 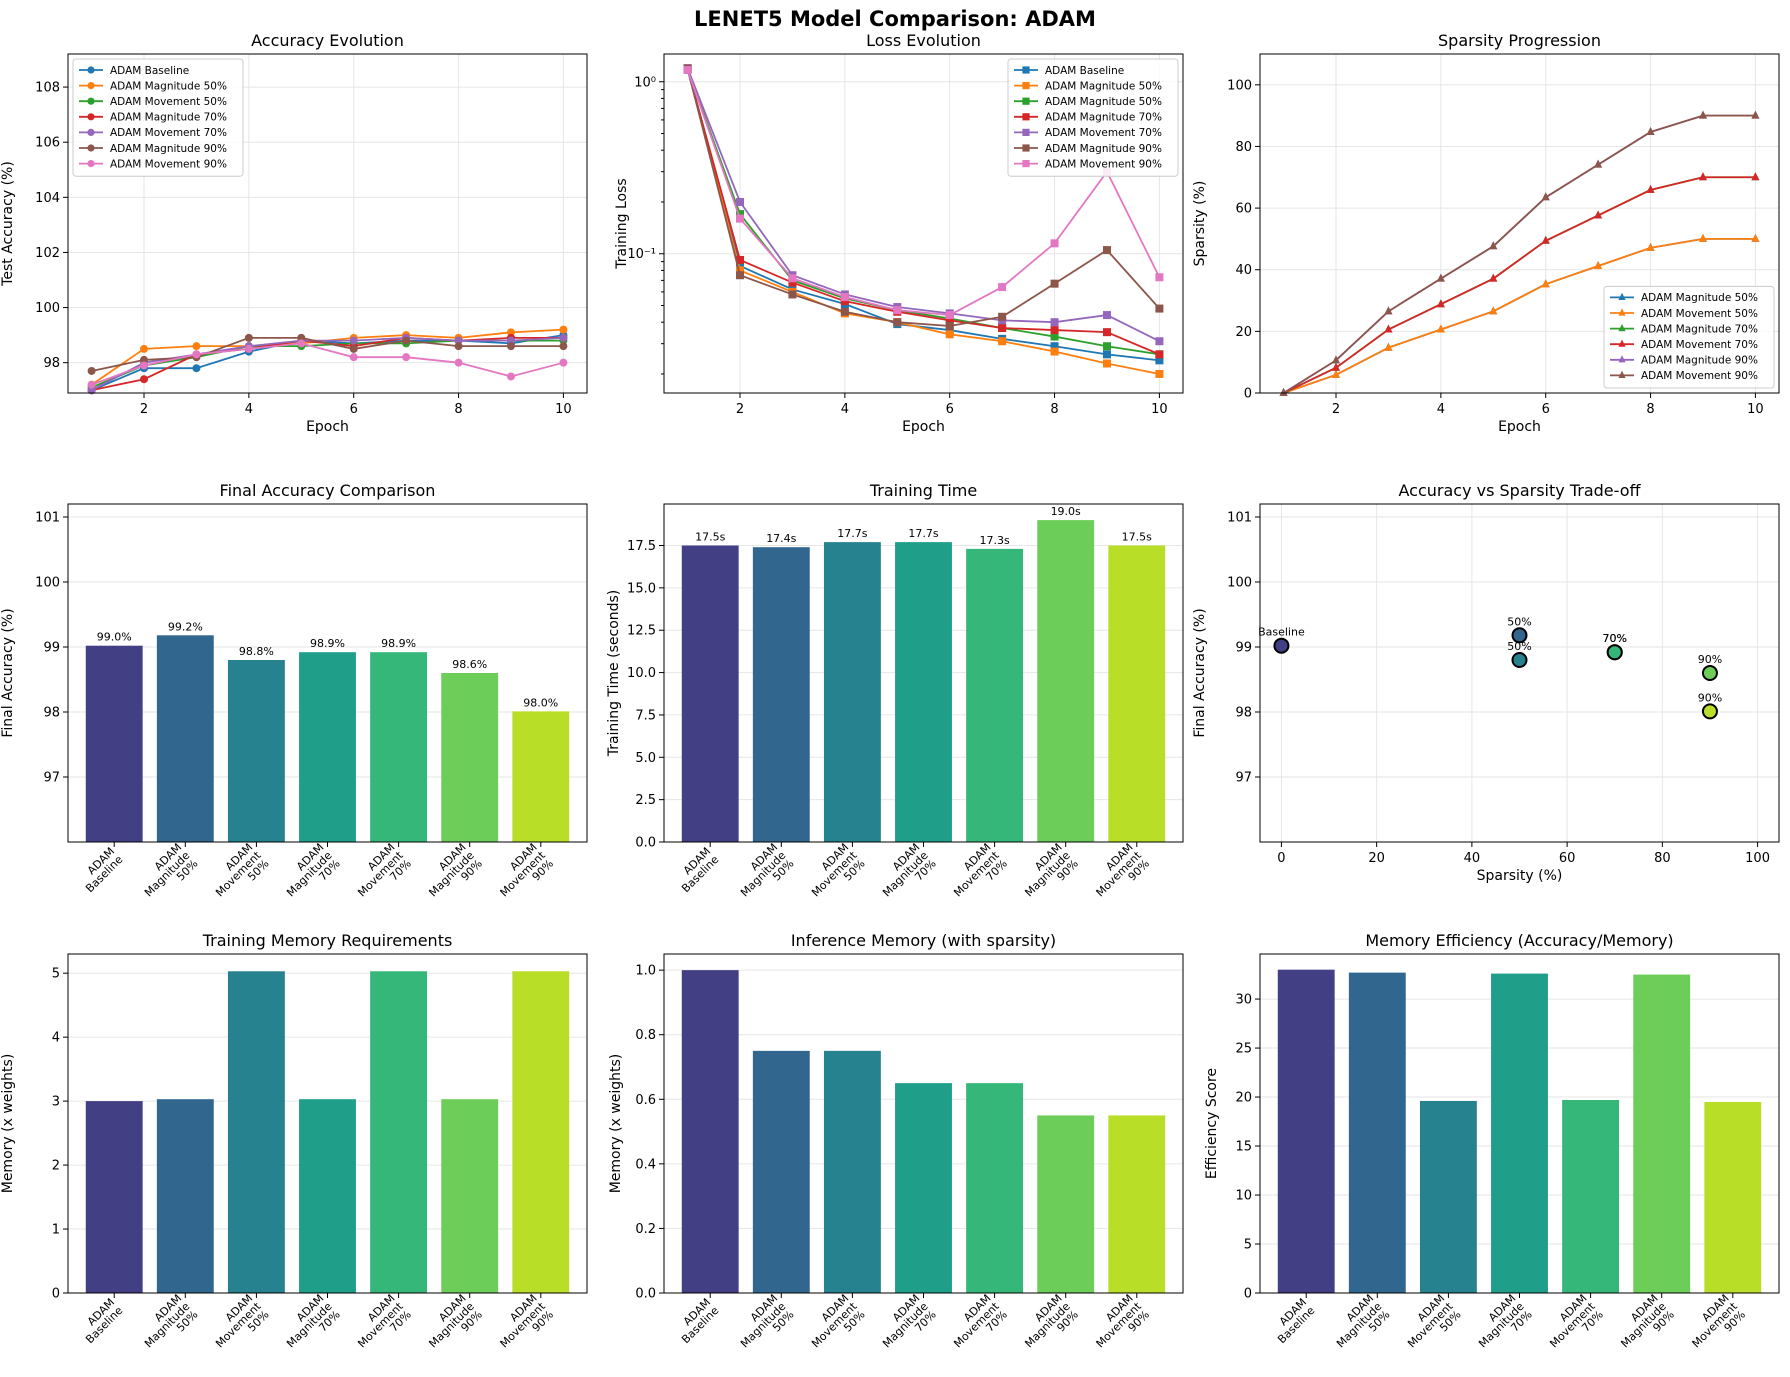 I want to click on infmem-title: Inference Memory (with sparsity), so click(x=923, y=940).